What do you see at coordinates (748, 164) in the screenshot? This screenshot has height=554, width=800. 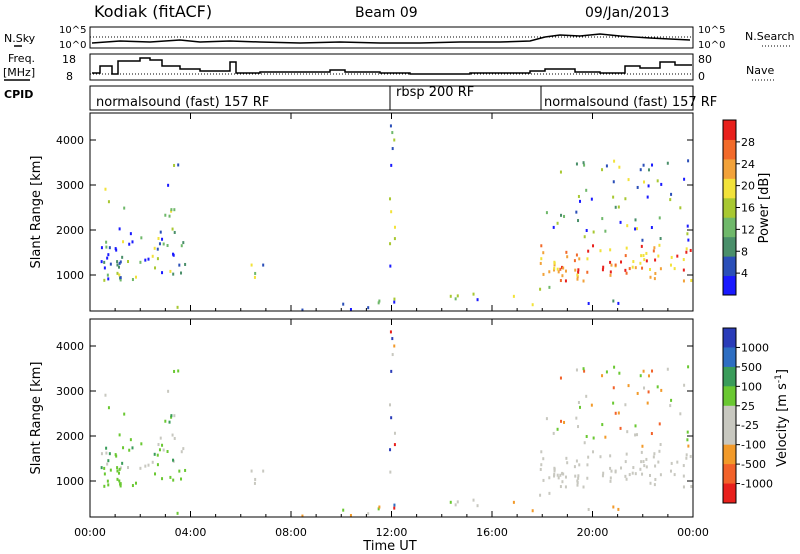 I see `colorbar-tick-label: 24` at bounding box center [748, 164].